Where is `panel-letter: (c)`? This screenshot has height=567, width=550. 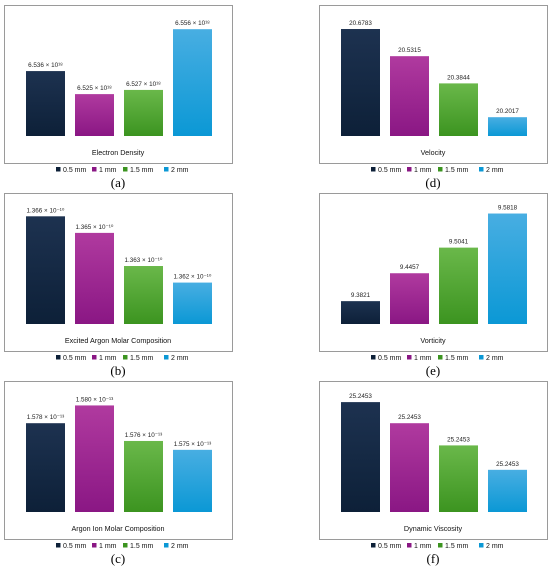 panel-letter: (c) is located at coordinates (118, 558).